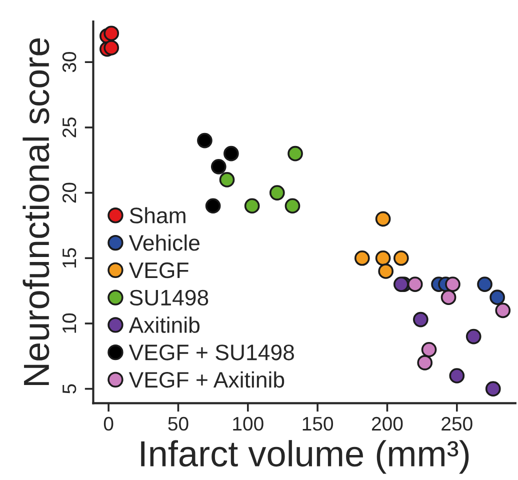  I want to click on legend-label: SU1498, so click(169, 298).